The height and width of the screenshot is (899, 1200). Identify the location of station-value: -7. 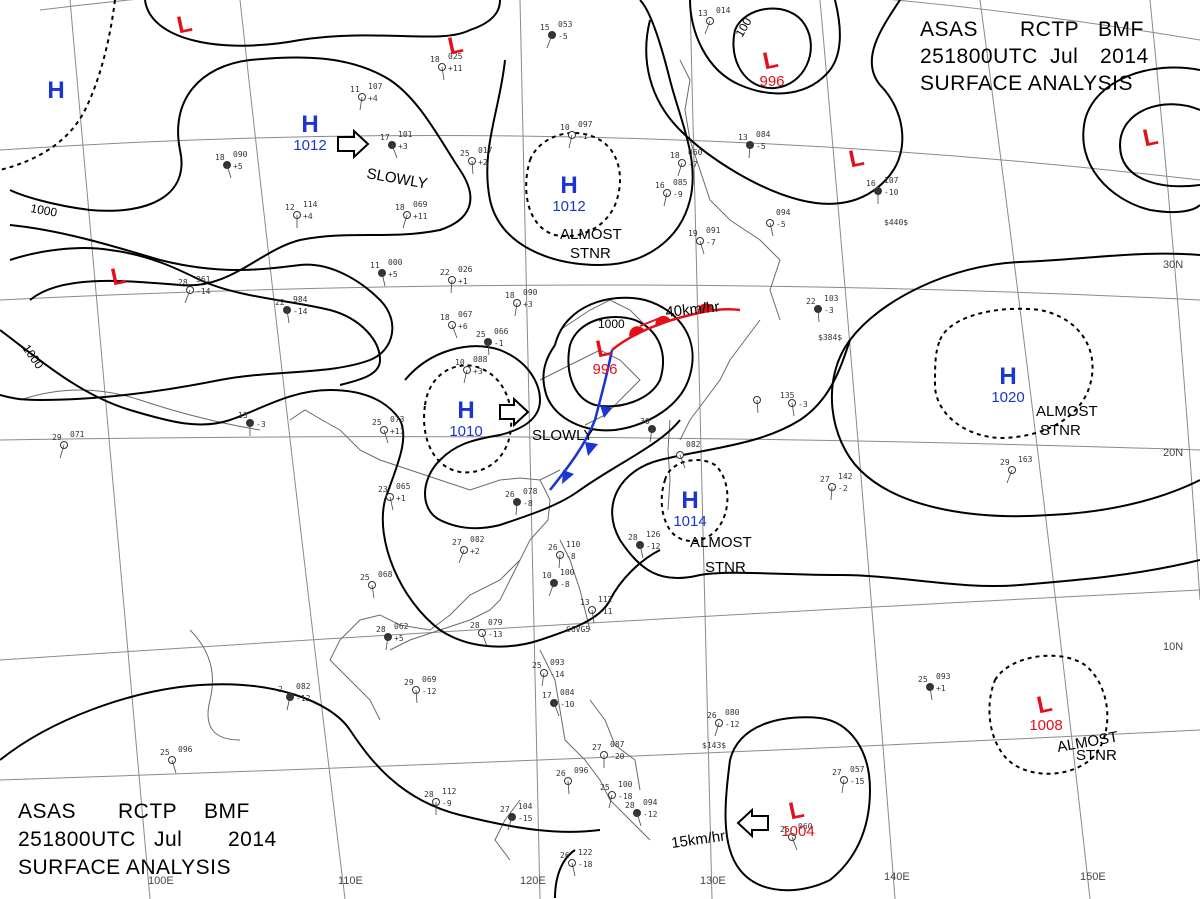
(693, 164).